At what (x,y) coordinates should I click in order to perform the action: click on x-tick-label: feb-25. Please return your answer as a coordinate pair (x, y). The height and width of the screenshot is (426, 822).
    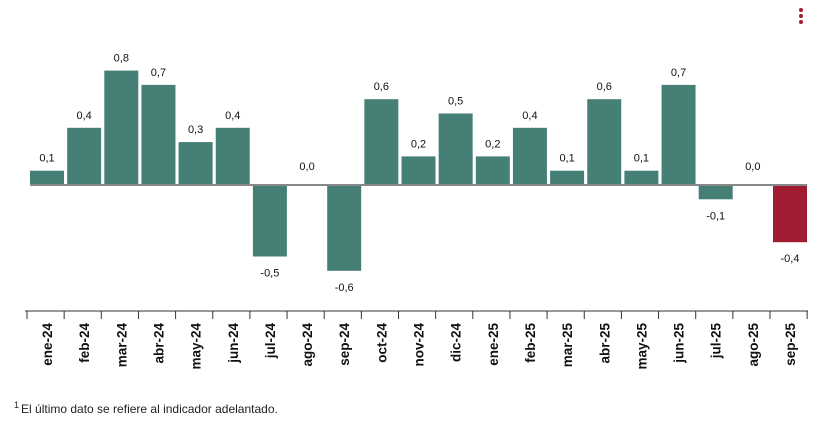
    Looking at the image, I should click on (530, 343).